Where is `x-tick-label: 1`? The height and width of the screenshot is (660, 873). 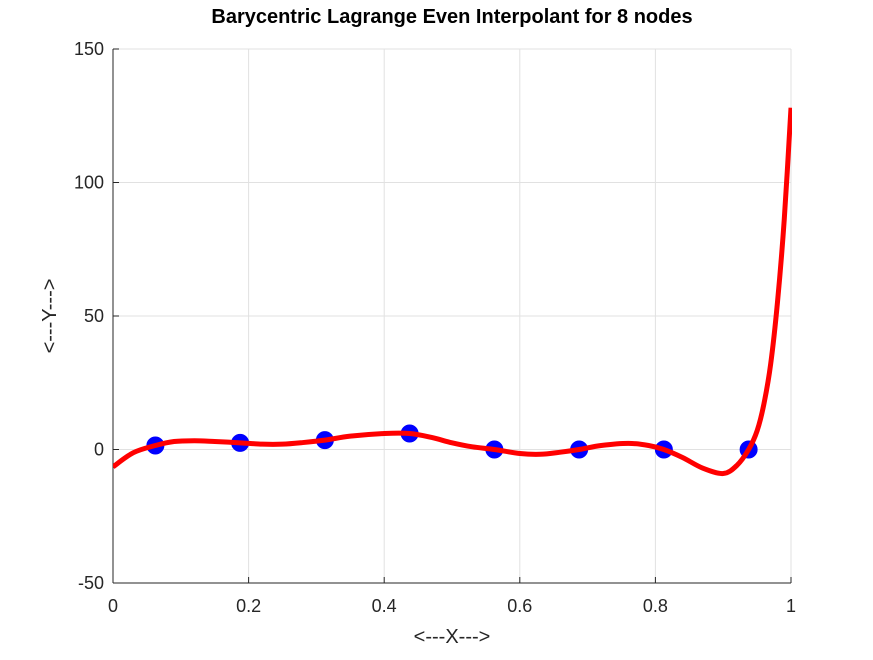 x-tick-label: 1 is located at coordinates (791, 606).